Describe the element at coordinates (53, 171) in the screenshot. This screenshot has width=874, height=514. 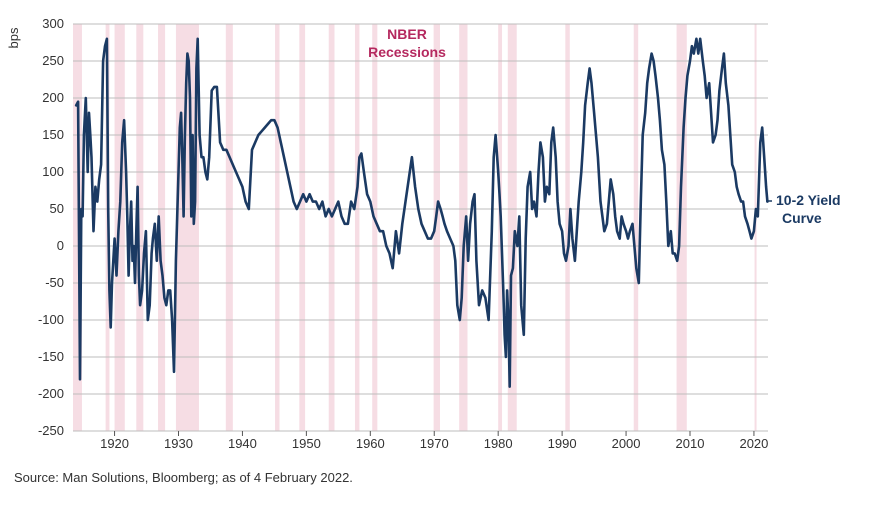
I see `y-tick-100: 100` at that location.